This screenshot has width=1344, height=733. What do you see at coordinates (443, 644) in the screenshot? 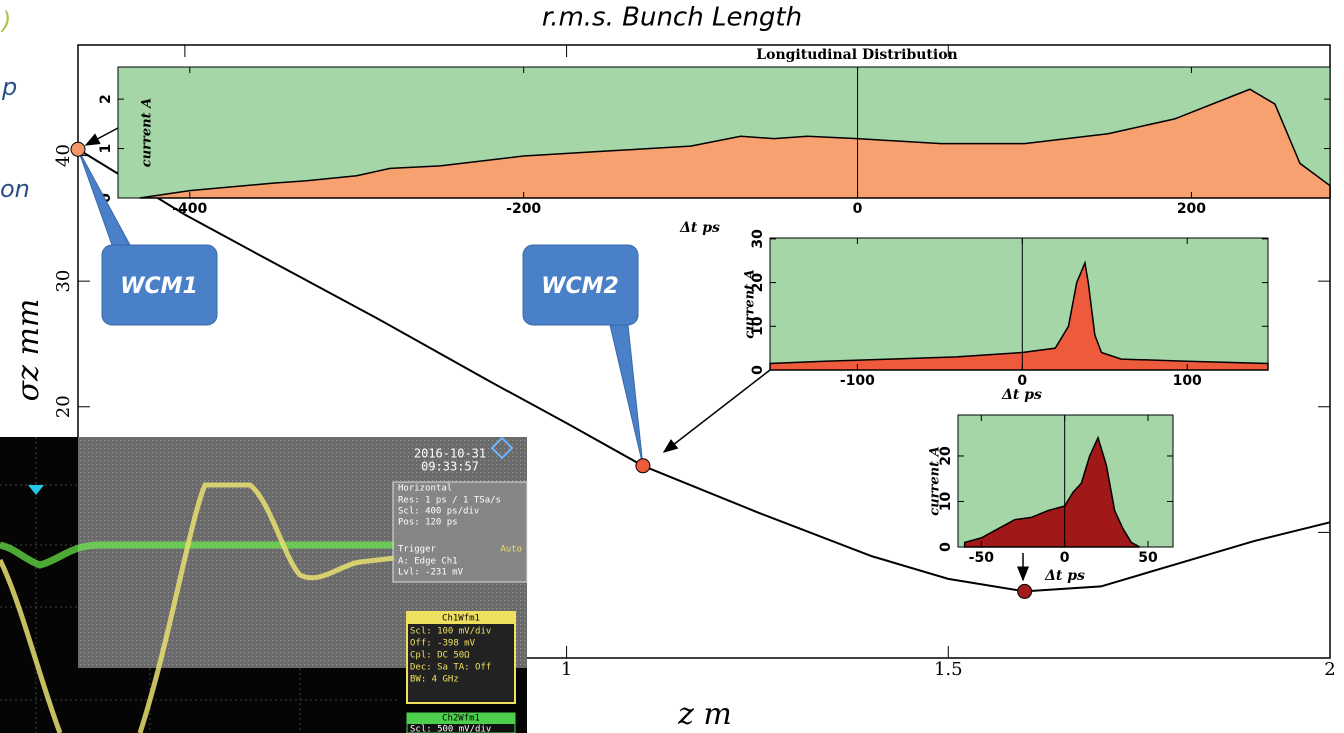
I see `scope-text: Off: -398 mV` at bounding box center [443, 644].